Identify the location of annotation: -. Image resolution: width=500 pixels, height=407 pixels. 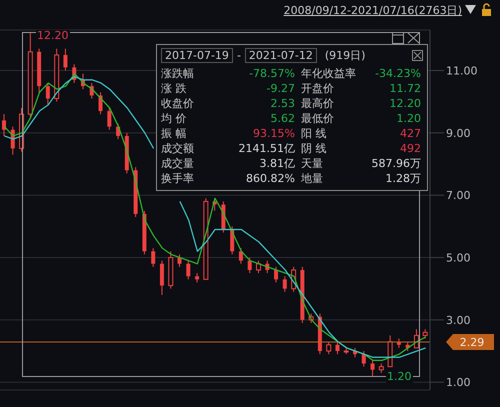
(238, 55).